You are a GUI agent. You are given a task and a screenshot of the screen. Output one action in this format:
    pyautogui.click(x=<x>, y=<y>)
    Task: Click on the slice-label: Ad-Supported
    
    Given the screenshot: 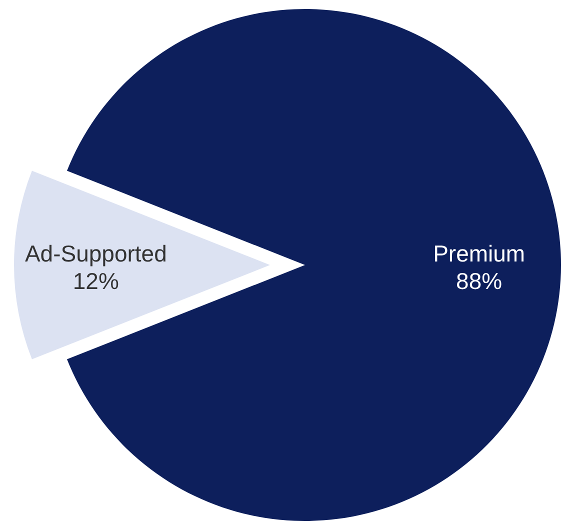 What is the action you would take?
    pyautogui.click(x=95, y=253)
    